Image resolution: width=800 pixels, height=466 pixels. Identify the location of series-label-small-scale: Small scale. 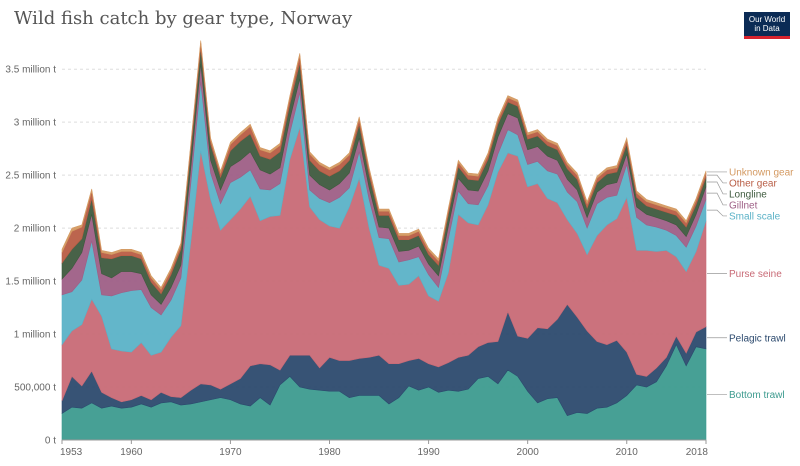
(755, 216).